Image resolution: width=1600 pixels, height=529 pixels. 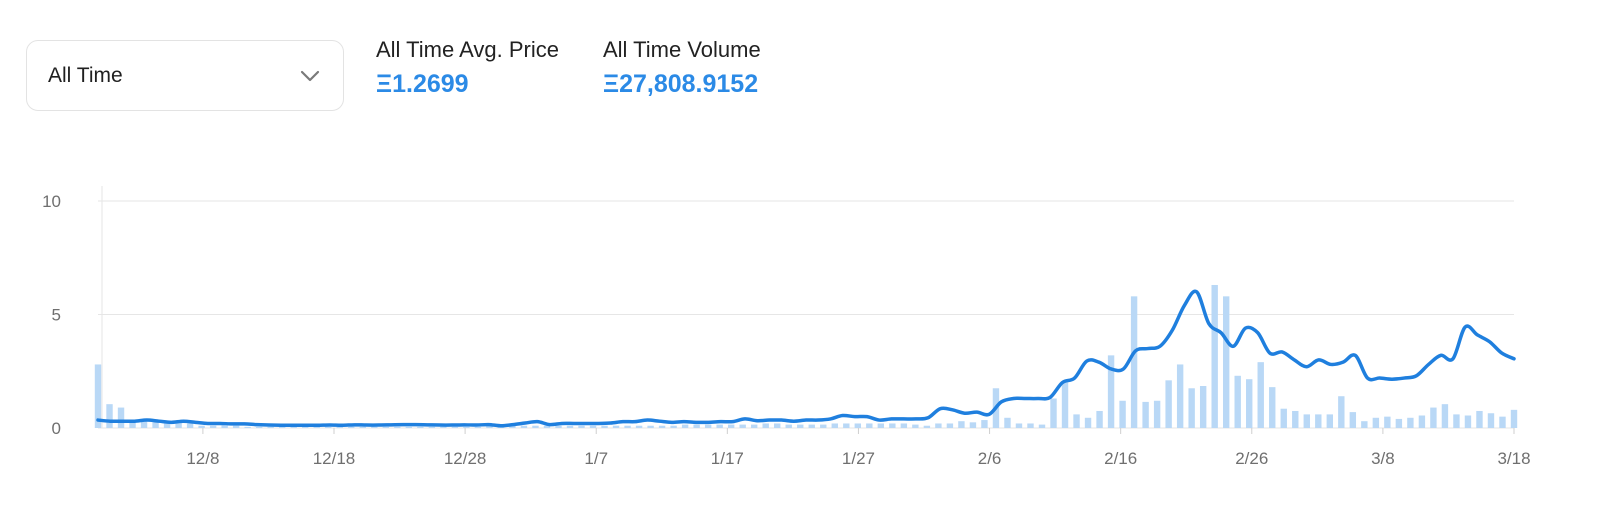 I want to click on x-tick-label: 2/6, so click(x=990, y=458).